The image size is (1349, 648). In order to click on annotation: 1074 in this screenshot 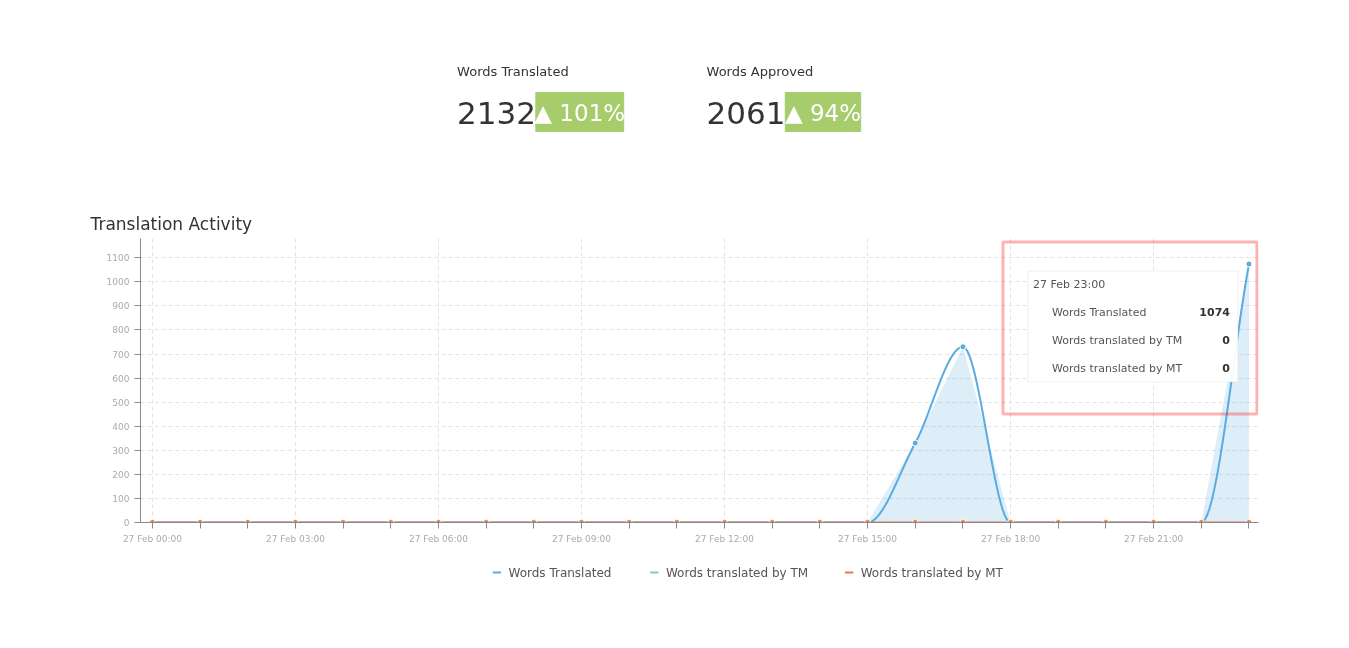, I will do `click(1215, 313)`.